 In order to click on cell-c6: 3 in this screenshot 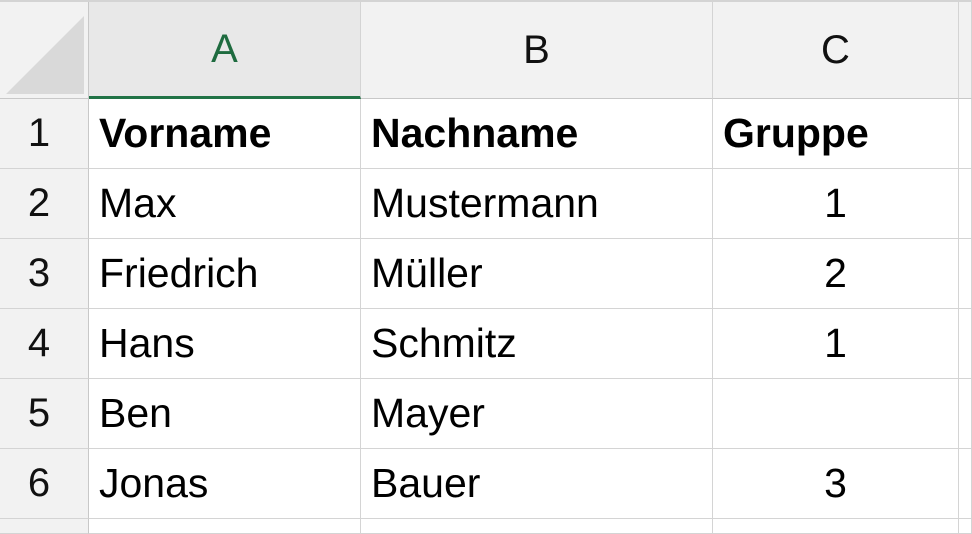, I will do `click(836, 484)`.